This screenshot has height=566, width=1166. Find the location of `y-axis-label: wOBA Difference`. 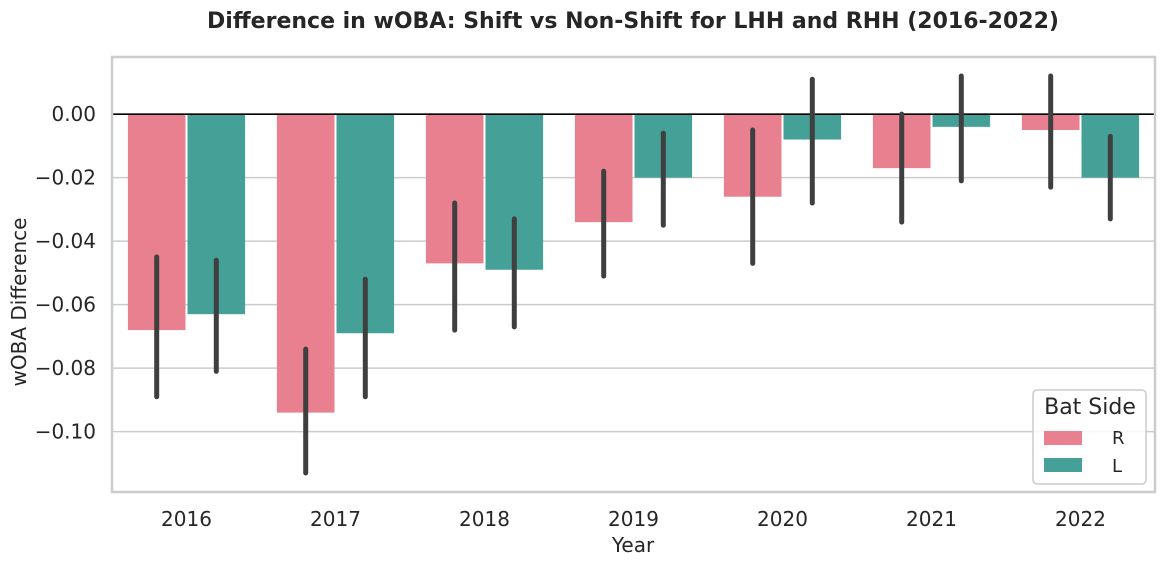

y-axis-label: wOBA Difference is located at coordinates (19, 302).